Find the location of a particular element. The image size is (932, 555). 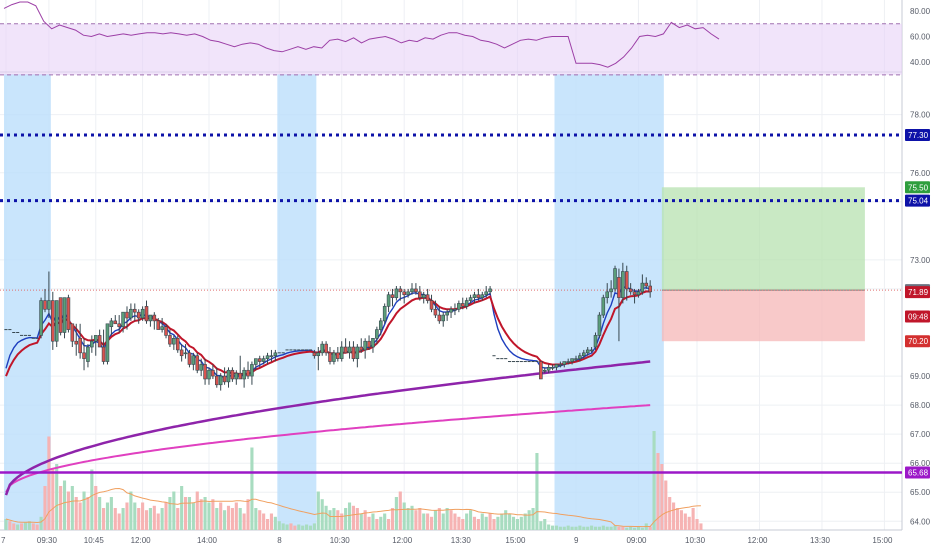

price-tick-label: 68.00 is located at coordinates (920, 405).